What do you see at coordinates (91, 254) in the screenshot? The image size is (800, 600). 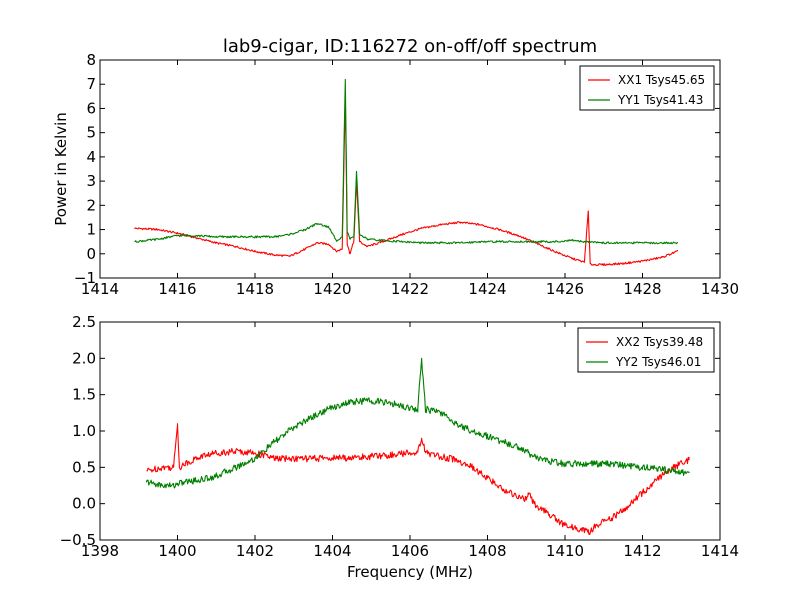 I see `y-tick-label: 0` at bounding box center [91, 254].